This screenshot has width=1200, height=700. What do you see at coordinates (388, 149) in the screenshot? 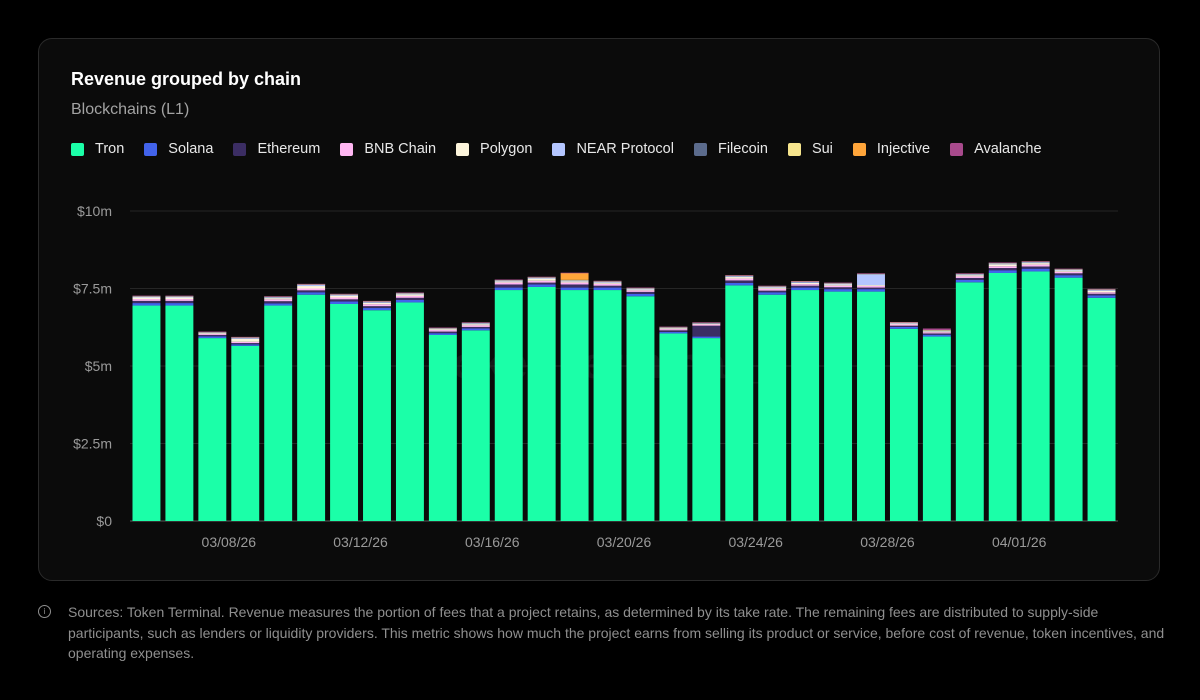
I see `legend-item-bnb-chain: BNB Chain` at bounding box center [388, 149].